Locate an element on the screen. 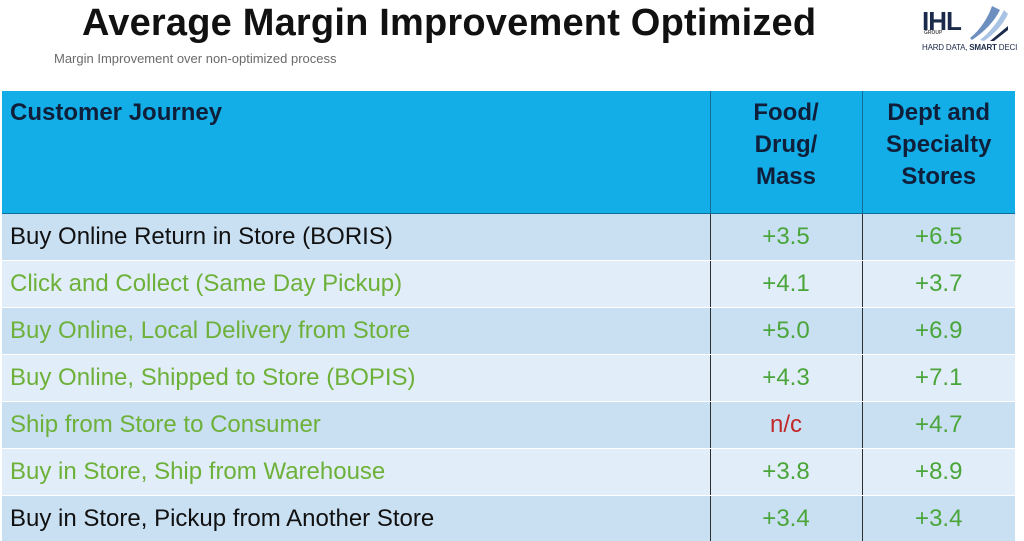 This screenshot has height=541, width=1024. logo-sub: GROUP is located at coordinates (933, 33).